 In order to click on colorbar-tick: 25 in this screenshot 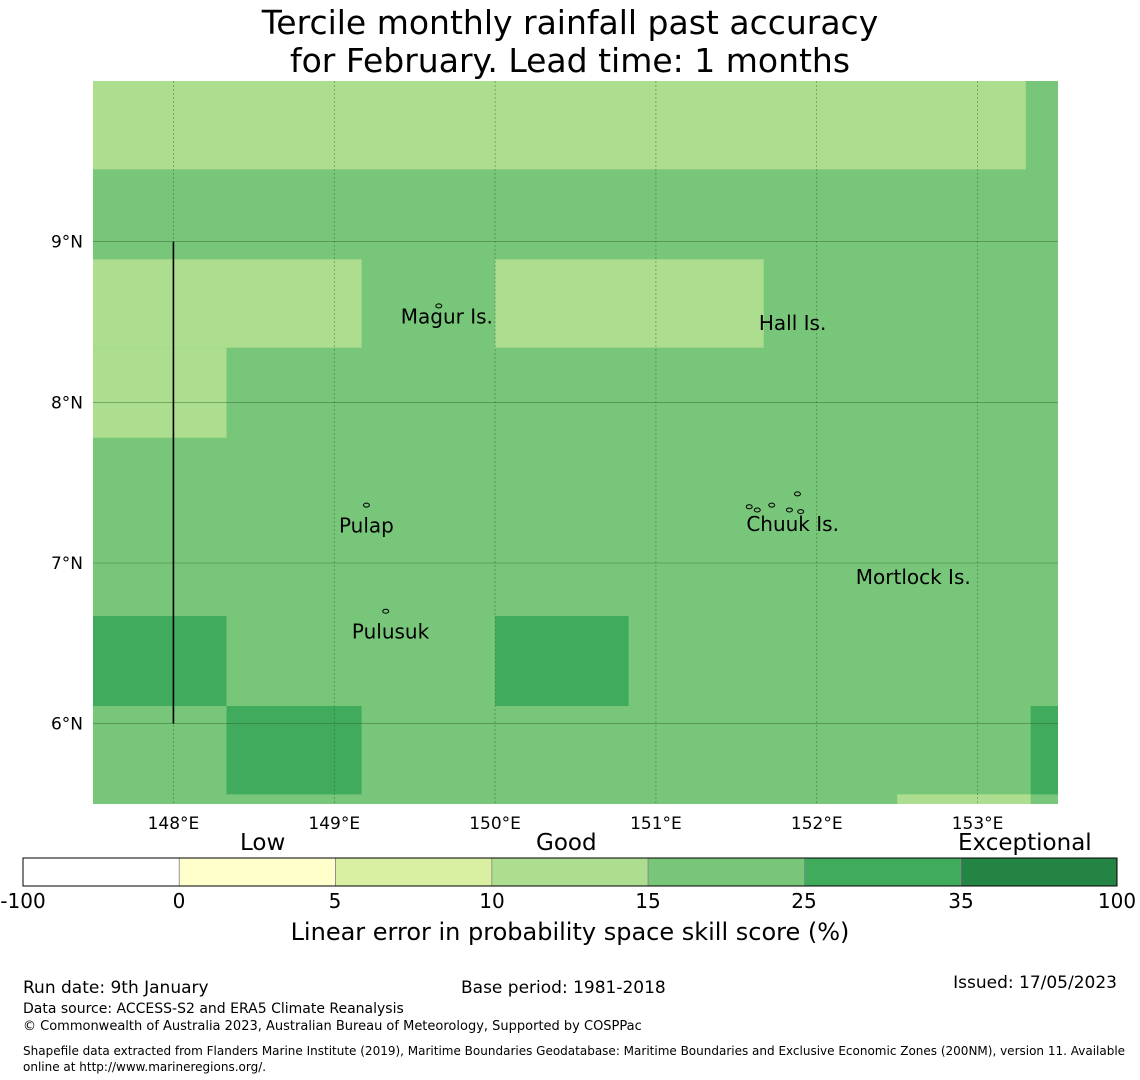, I will do `click(804, 901)`.